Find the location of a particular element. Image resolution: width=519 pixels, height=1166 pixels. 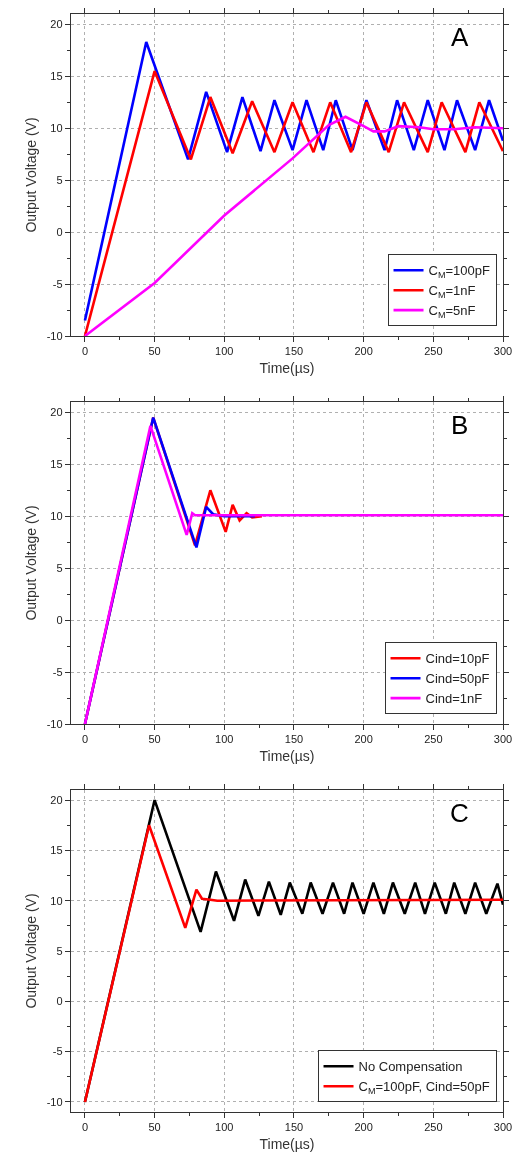

legend-label: C$_{M}$=1nF is located at coordinates (452, 291).